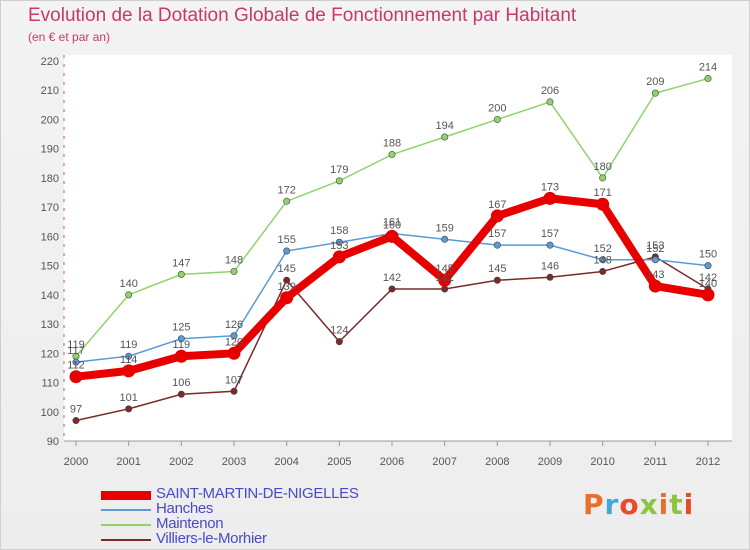  What do you see at coordinates (594, 504) in the screenshot?
I see `logo-letter: P` at bounding box center [594, 504].